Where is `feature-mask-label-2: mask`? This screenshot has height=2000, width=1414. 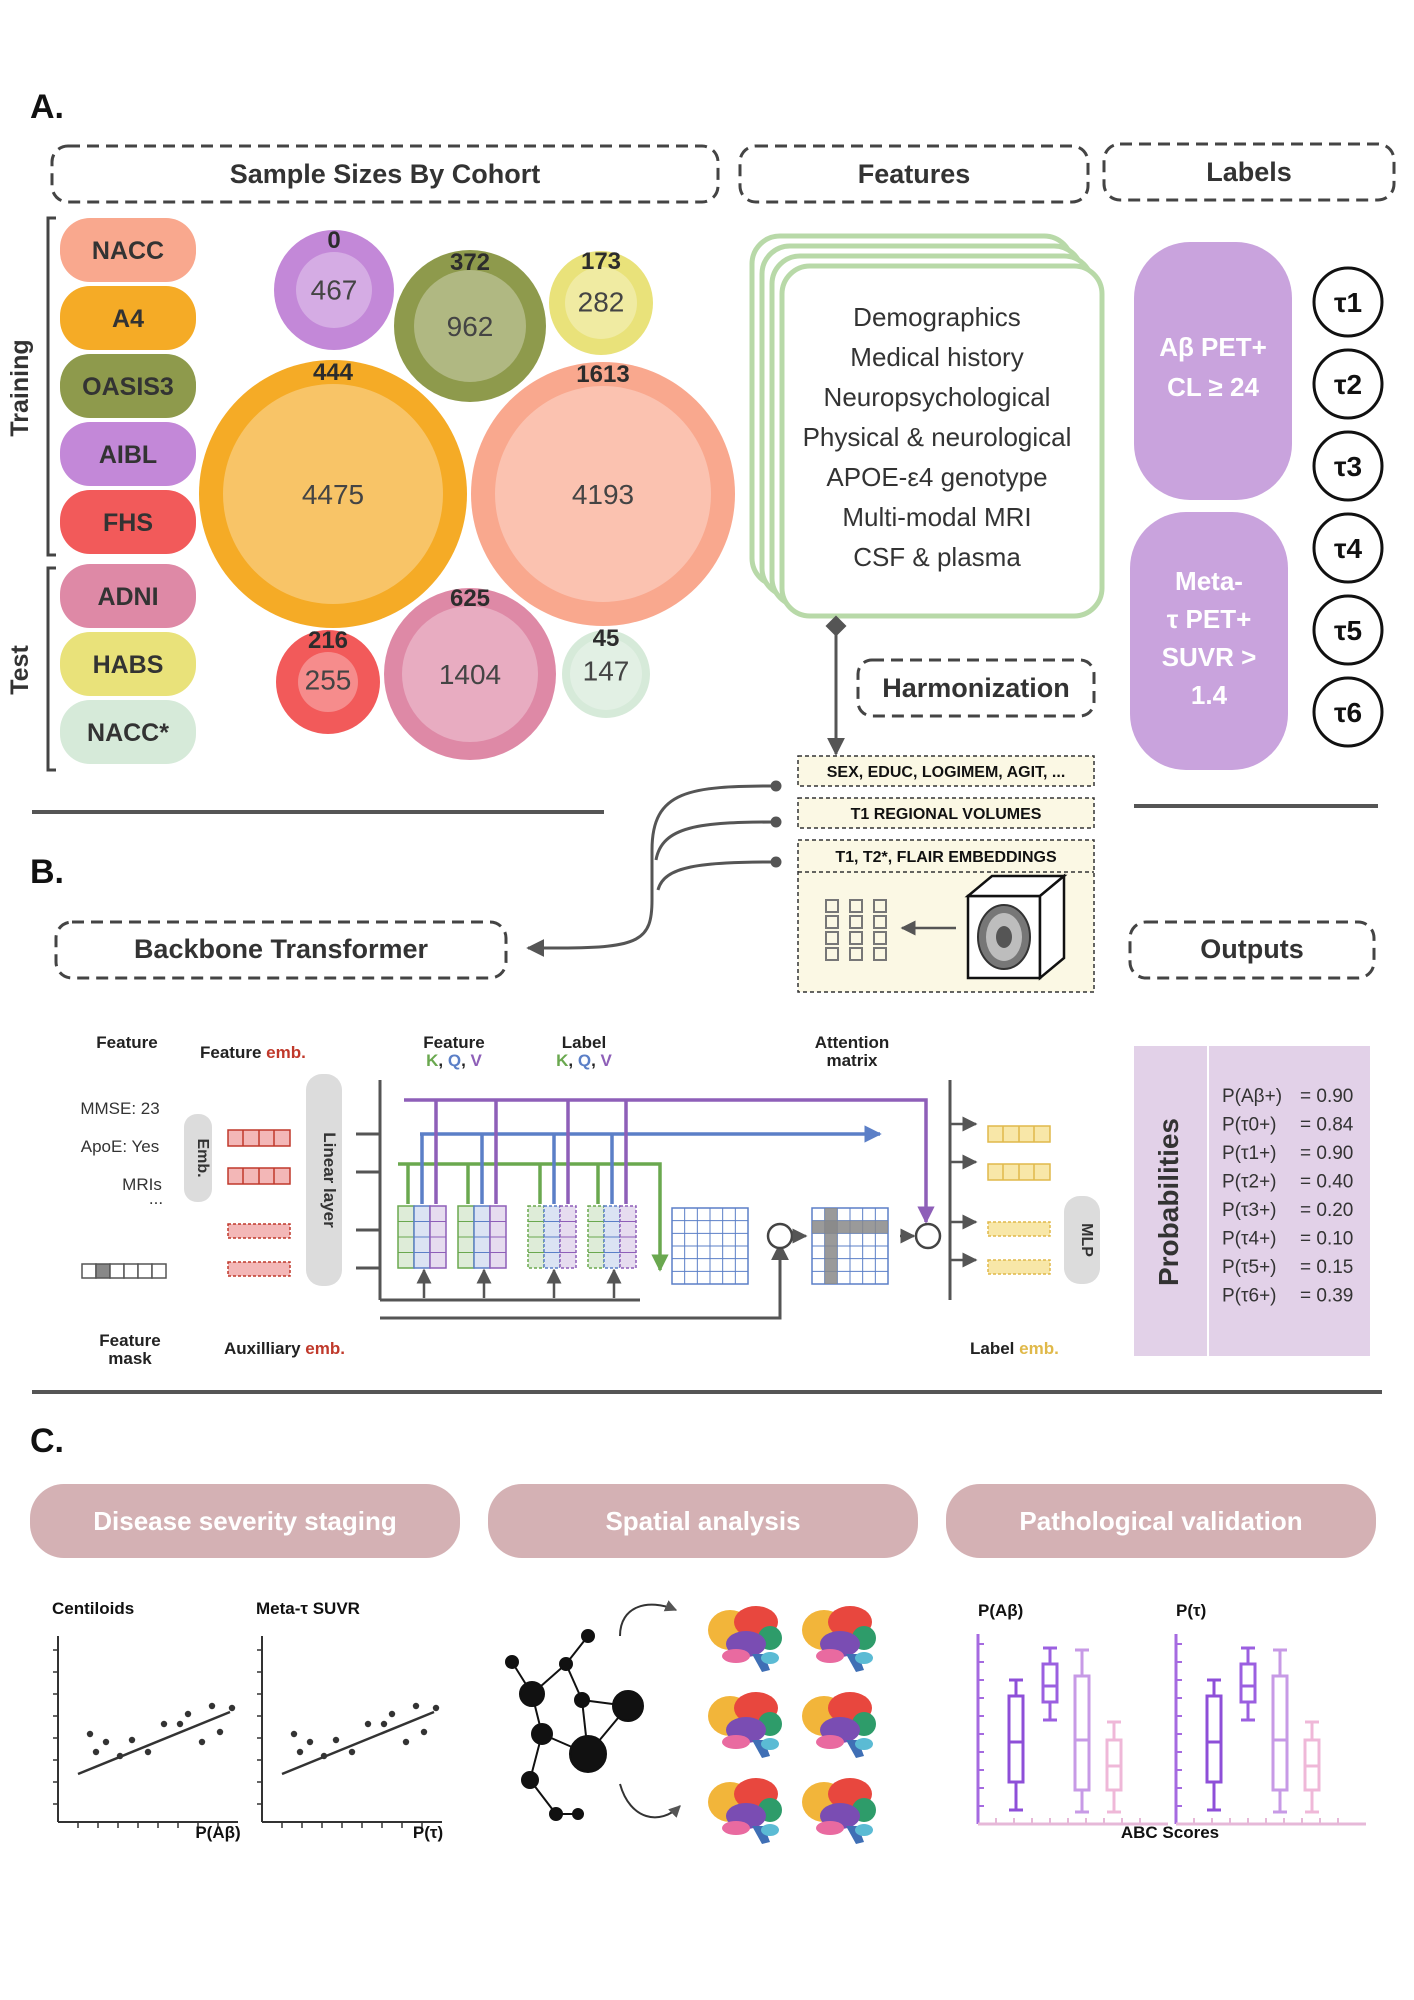
feature-mask-label-2: mask is located at coordinates (130, 1358).